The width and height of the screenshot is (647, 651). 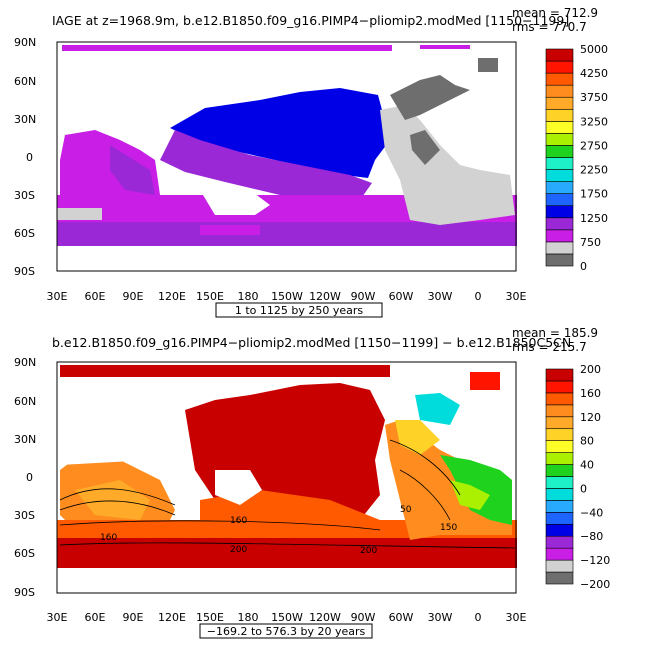 What do you see at coordinates (448, 528) in the screenshot?
I see `contour-label: 150` at bounding box center [448, 528].